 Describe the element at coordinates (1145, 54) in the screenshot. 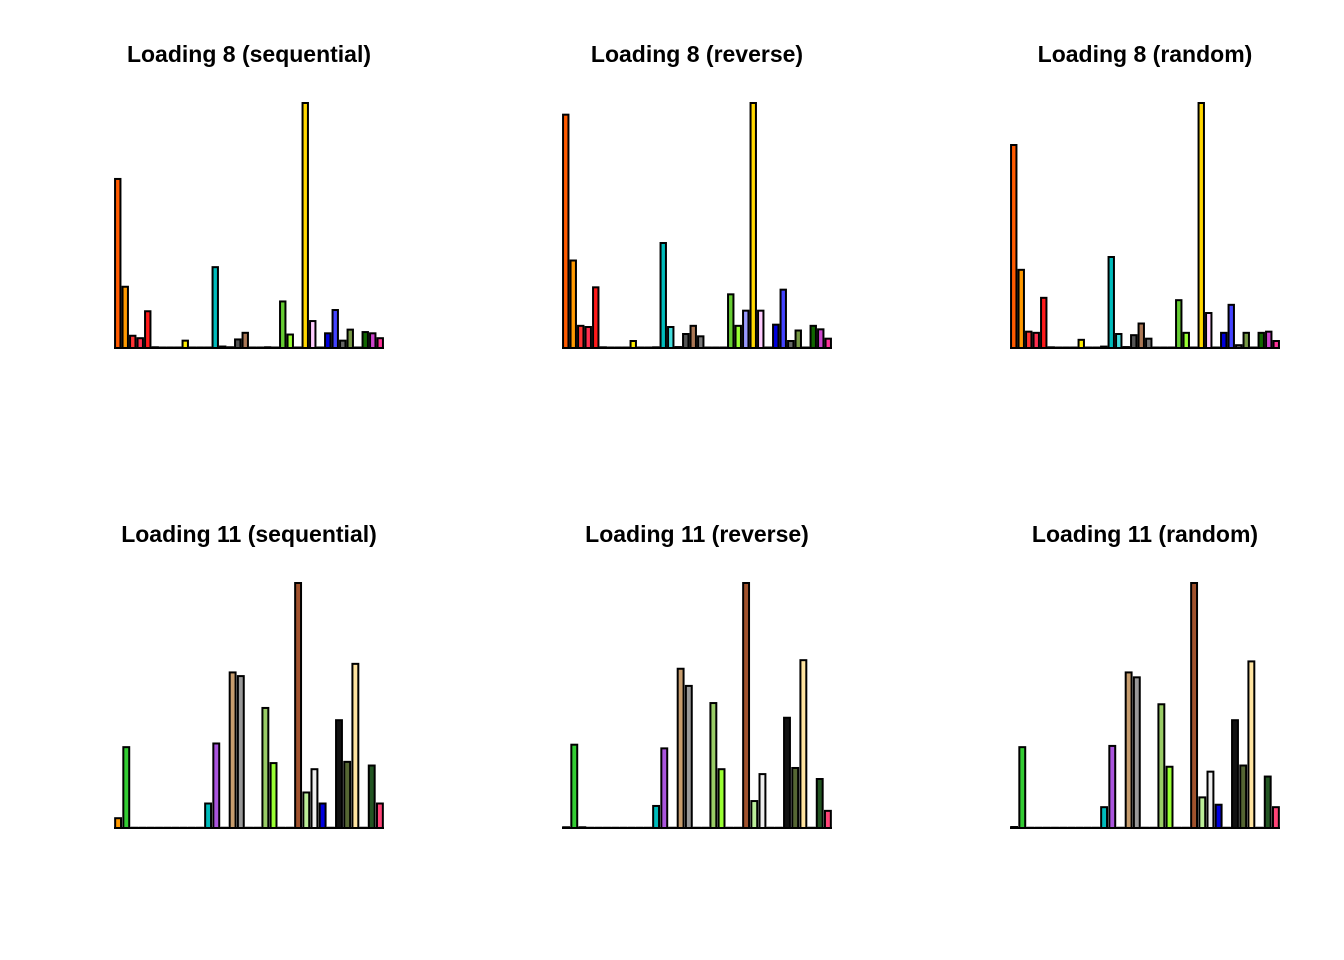

I see `panel-title: Loading 8 (random)` at that location.